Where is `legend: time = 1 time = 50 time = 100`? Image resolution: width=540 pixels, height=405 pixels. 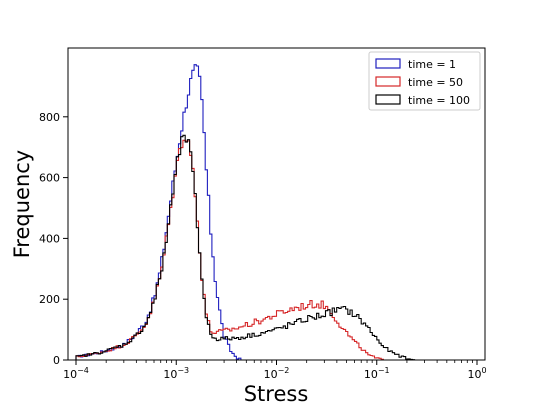
legend: time = 1 time = 50 time = 100 is located at coordinates (424, 81).